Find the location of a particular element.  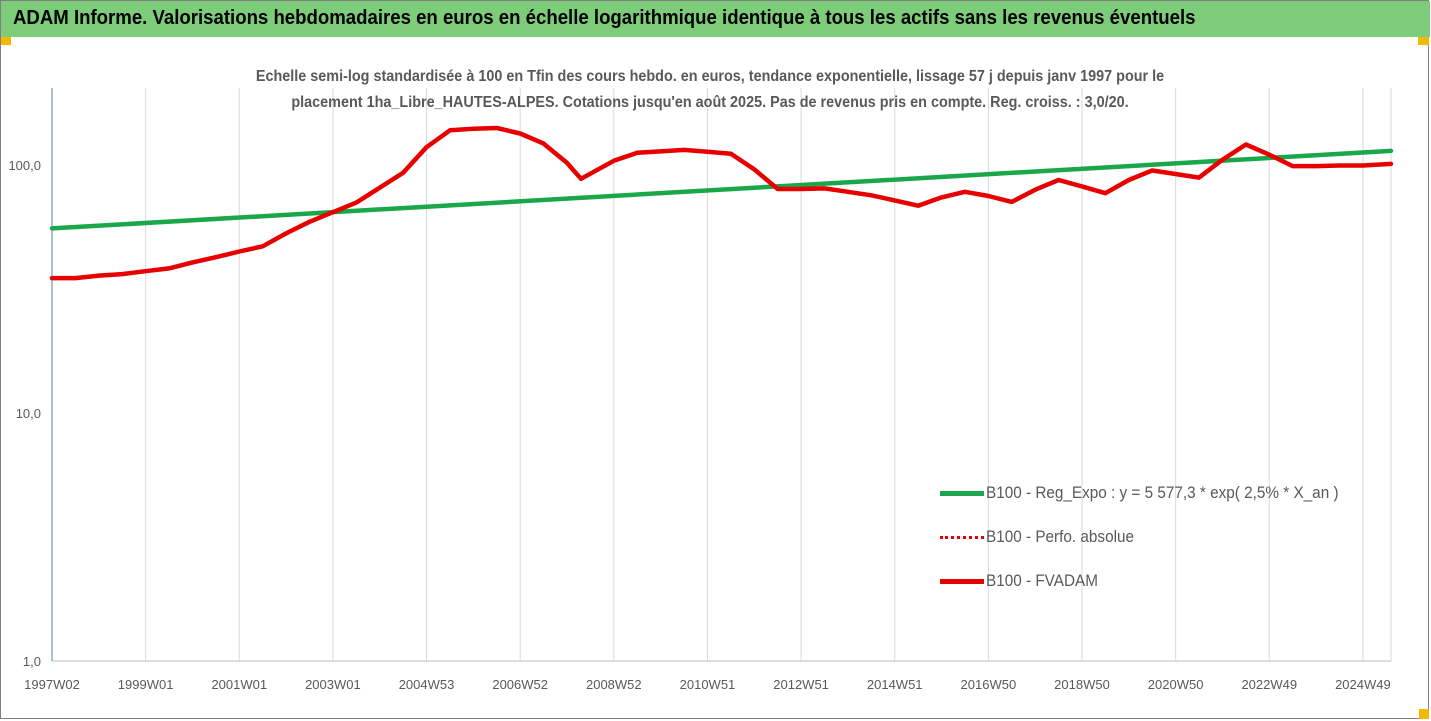

legend-item-perfo: B100 - Perfo. absolue is located at coordinates (1175, 538).